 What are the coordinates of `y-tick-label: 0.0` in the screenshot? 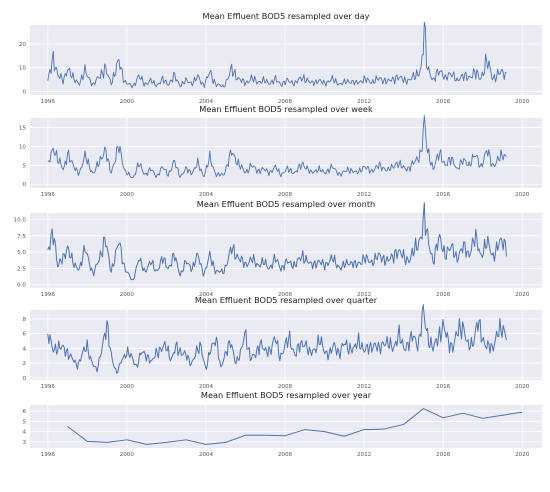 It's located at (21, 286).